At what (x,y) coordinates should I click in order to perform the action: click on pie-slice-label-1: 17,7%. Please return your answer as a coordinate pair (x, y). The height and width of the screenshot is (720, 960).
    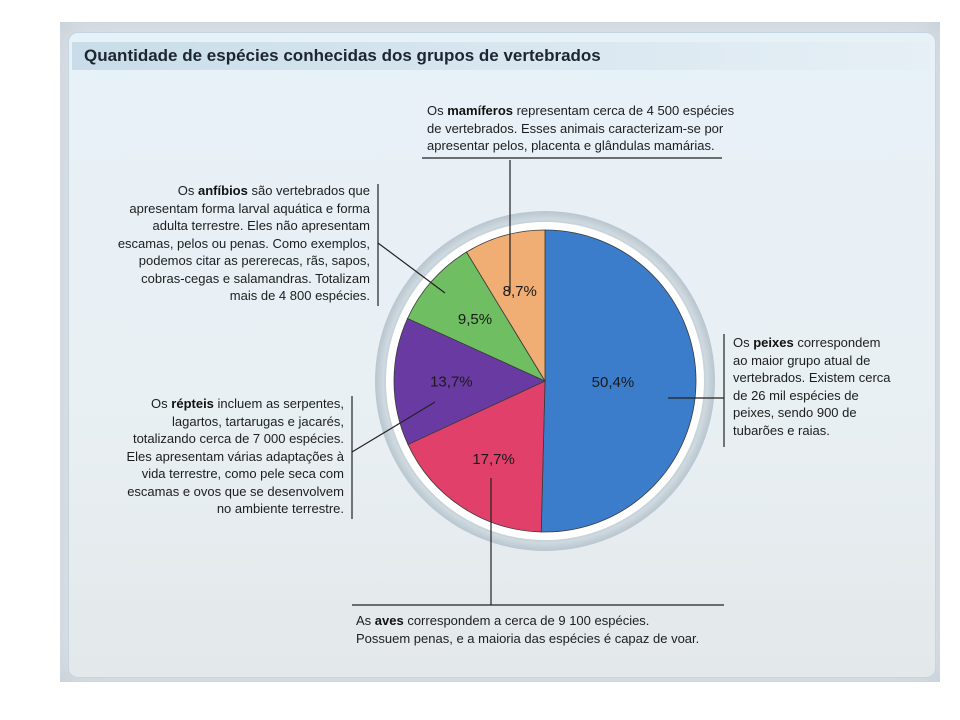
    Looking at the image, I should click on (493, 459).